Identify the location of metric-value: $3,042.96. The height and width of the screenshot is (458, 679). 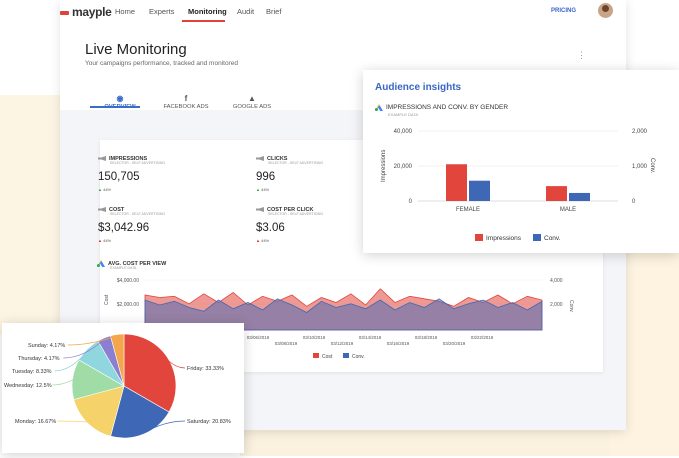
(124, 228).